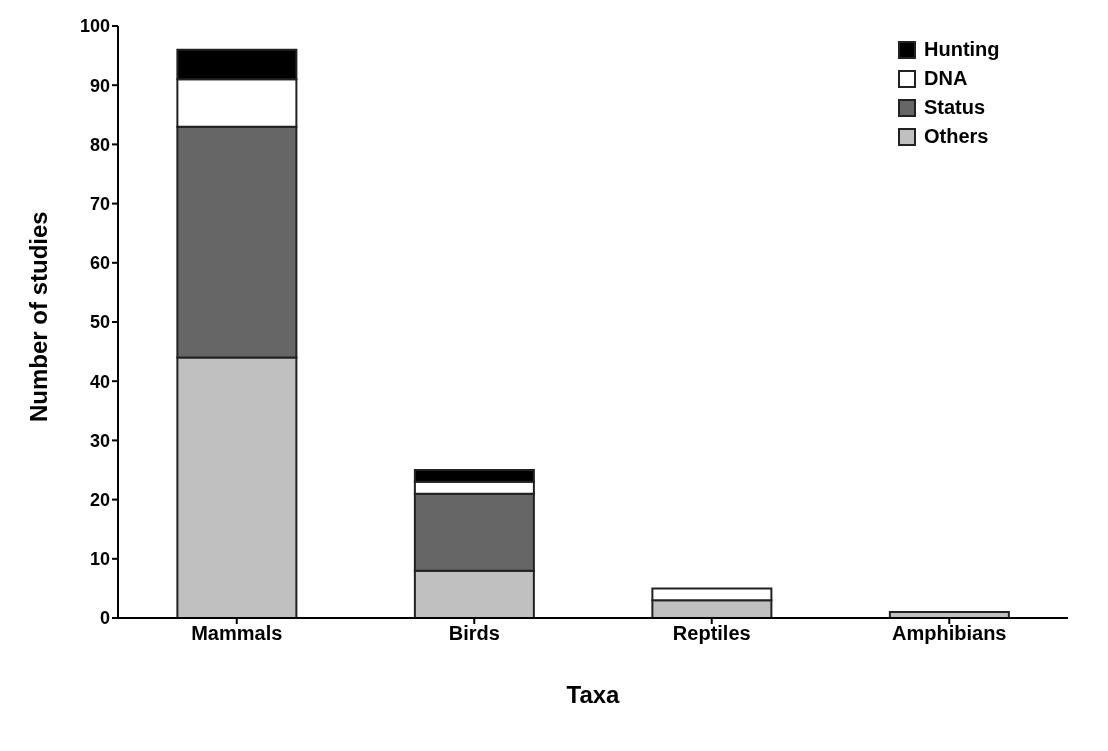 The image size is (1108, 751). Describe the element at coordinates (38, 316) in the screenshot. I see `y-axis-title: Number of studies` at that location.